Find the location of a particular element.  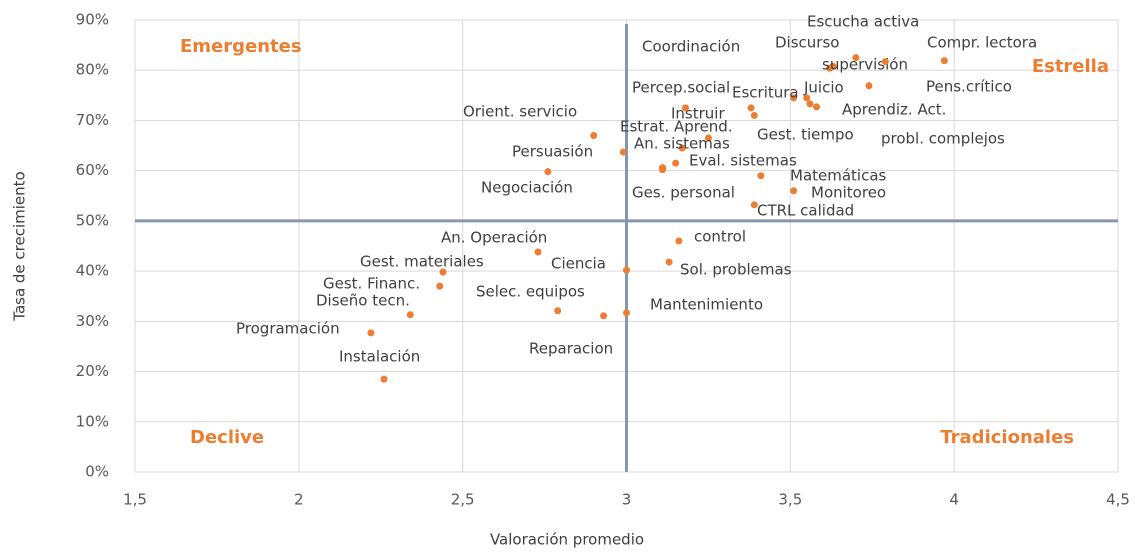

point-label: Escritura is located at coordinates (765, 93).